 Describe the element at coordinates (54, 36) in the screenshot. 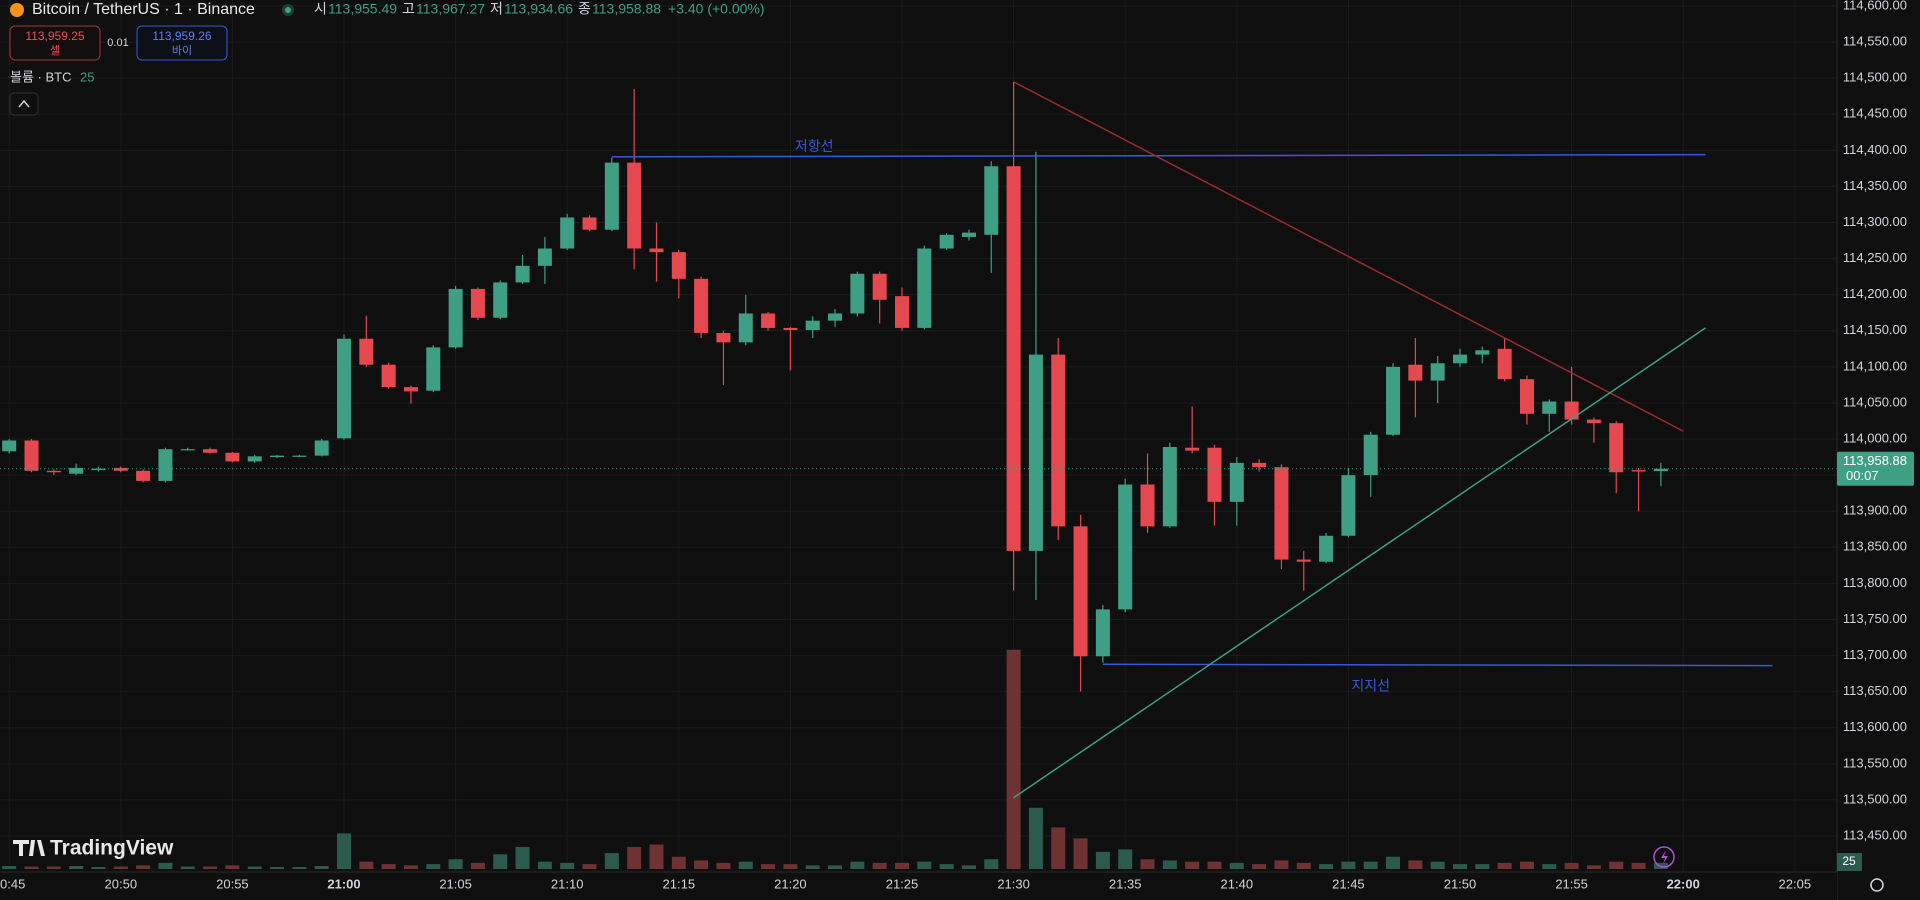

I see `sell-price: 113,959.25` at that location.